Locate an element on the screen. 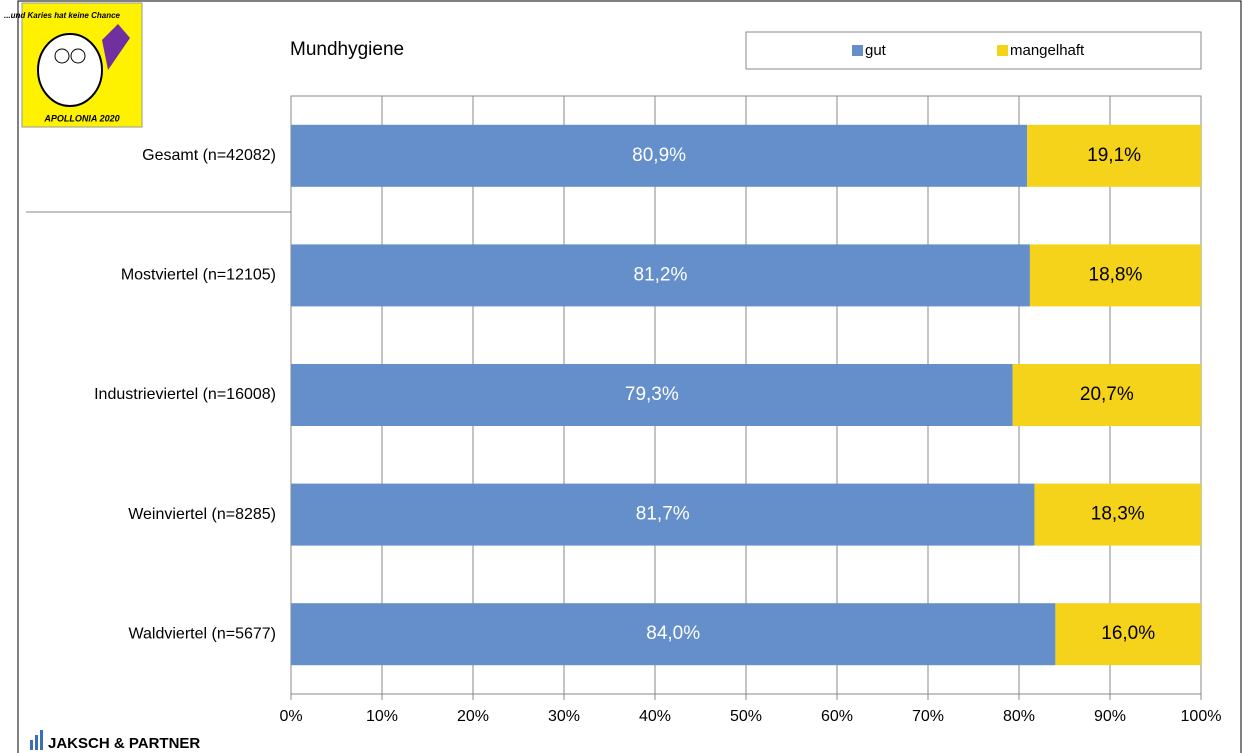 This screenshot has height=753, width=1242. y-tick-label: Industrieviertel (n=16008) is located at coordinates (185, 394).